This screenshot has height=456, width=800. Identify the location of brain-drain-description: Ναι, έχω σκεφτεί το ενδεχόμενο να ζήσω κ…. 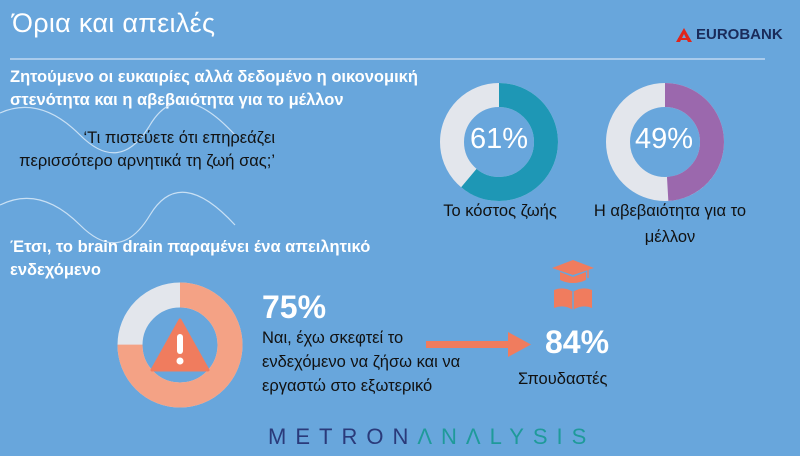
(361, 362).